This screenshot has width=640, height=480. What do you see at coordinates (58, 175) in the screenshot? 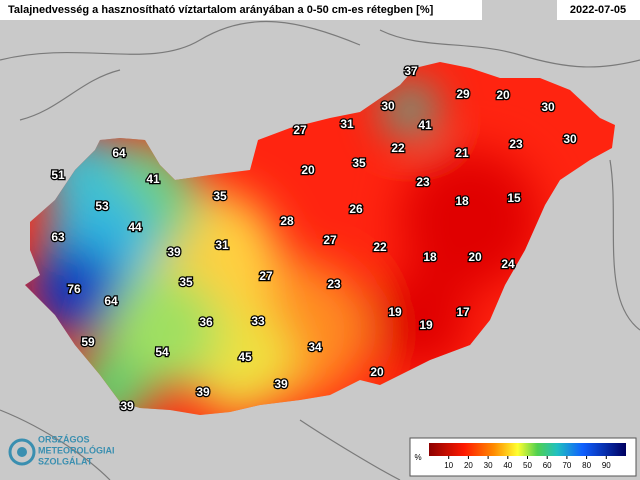
I see `station-value: 51` at bounding box center [58, 175].